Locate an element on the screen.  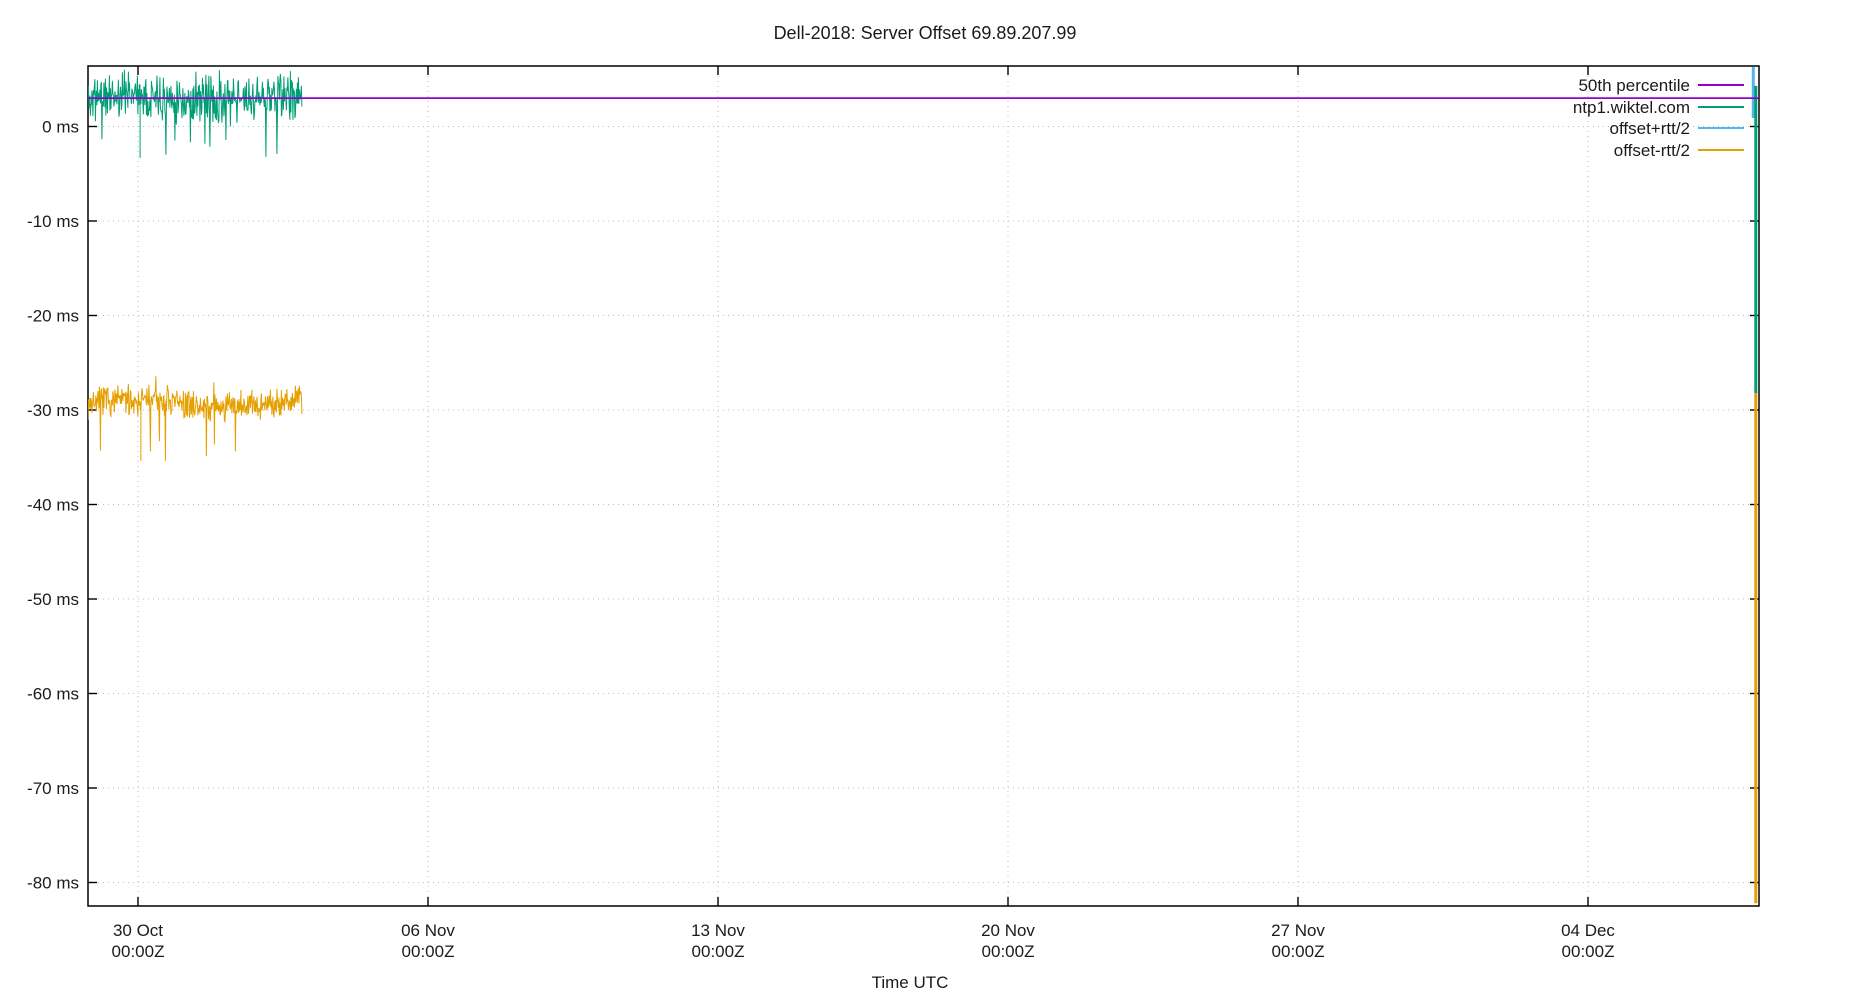
x-tick-label-date: 20 Nov is located at coordinates (1008, 930).